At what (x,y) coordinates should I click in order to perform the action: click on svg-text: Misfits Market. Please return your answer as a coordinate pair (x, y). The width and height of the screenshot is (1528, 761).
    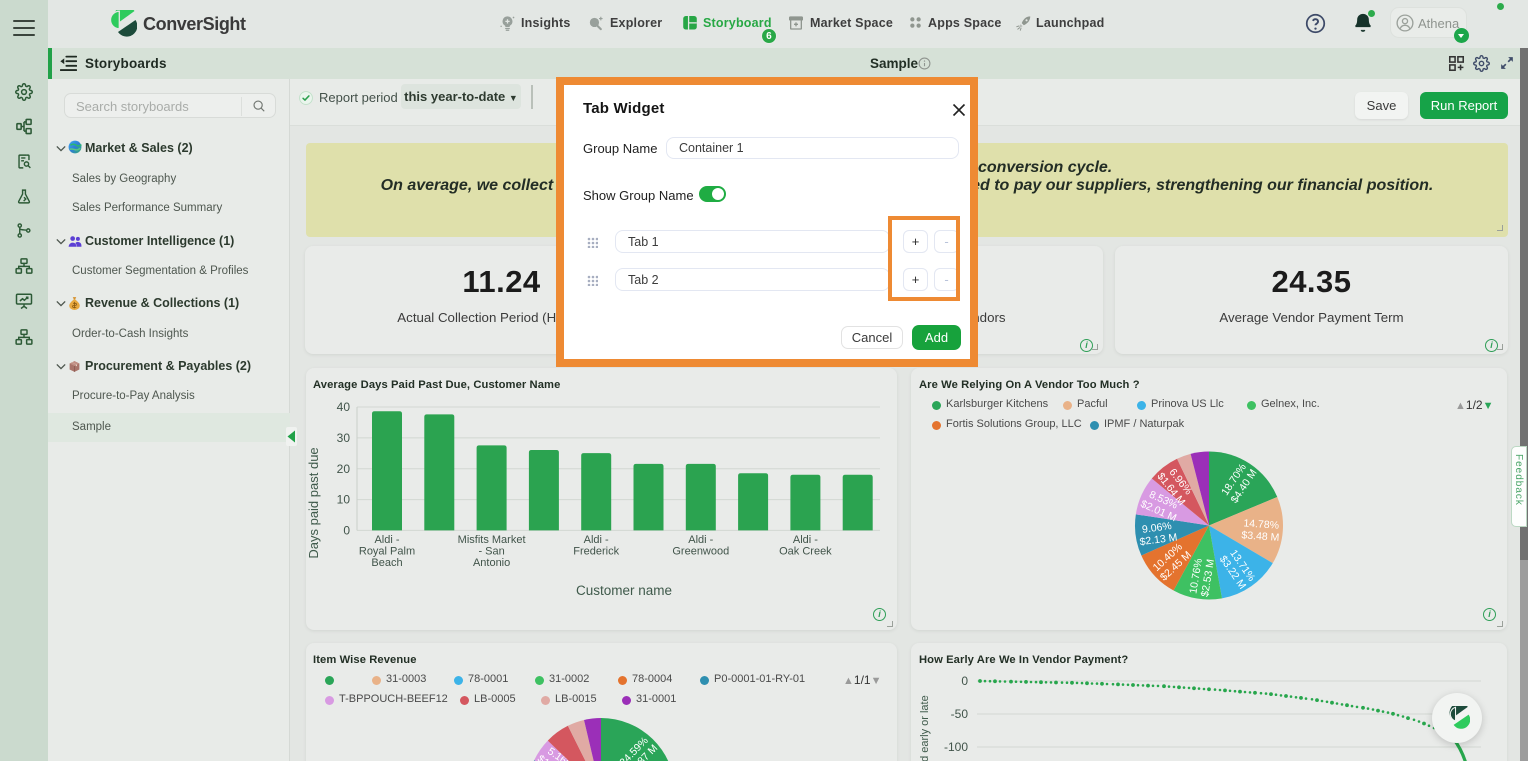
    Looking at the image, I should click on (492, 540).